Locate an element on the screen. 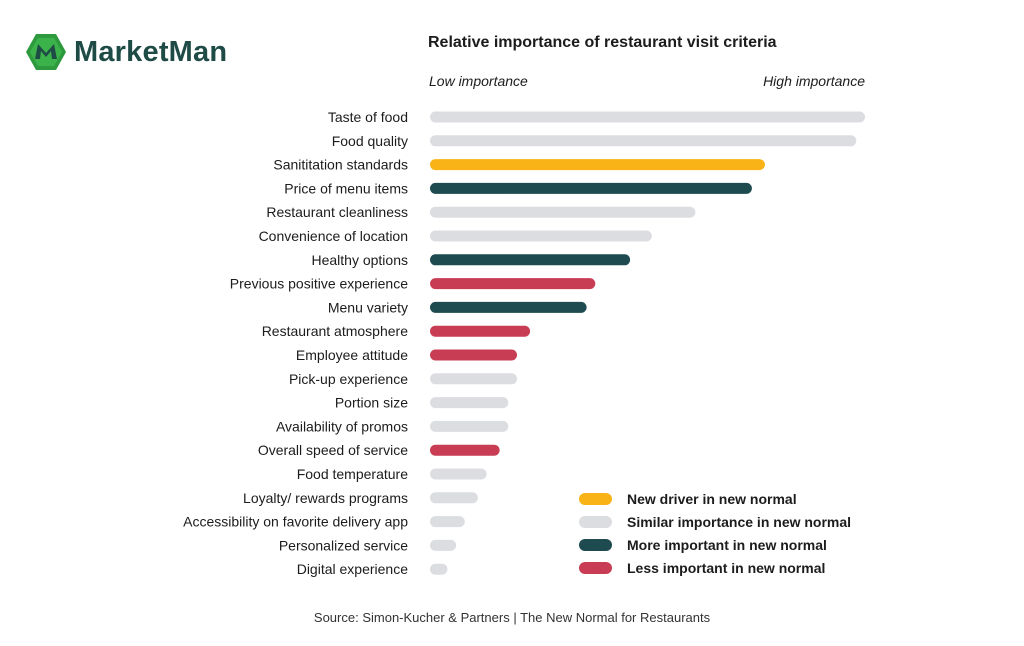  category-label: Previous positive experience is located at coordinates (319, 284).